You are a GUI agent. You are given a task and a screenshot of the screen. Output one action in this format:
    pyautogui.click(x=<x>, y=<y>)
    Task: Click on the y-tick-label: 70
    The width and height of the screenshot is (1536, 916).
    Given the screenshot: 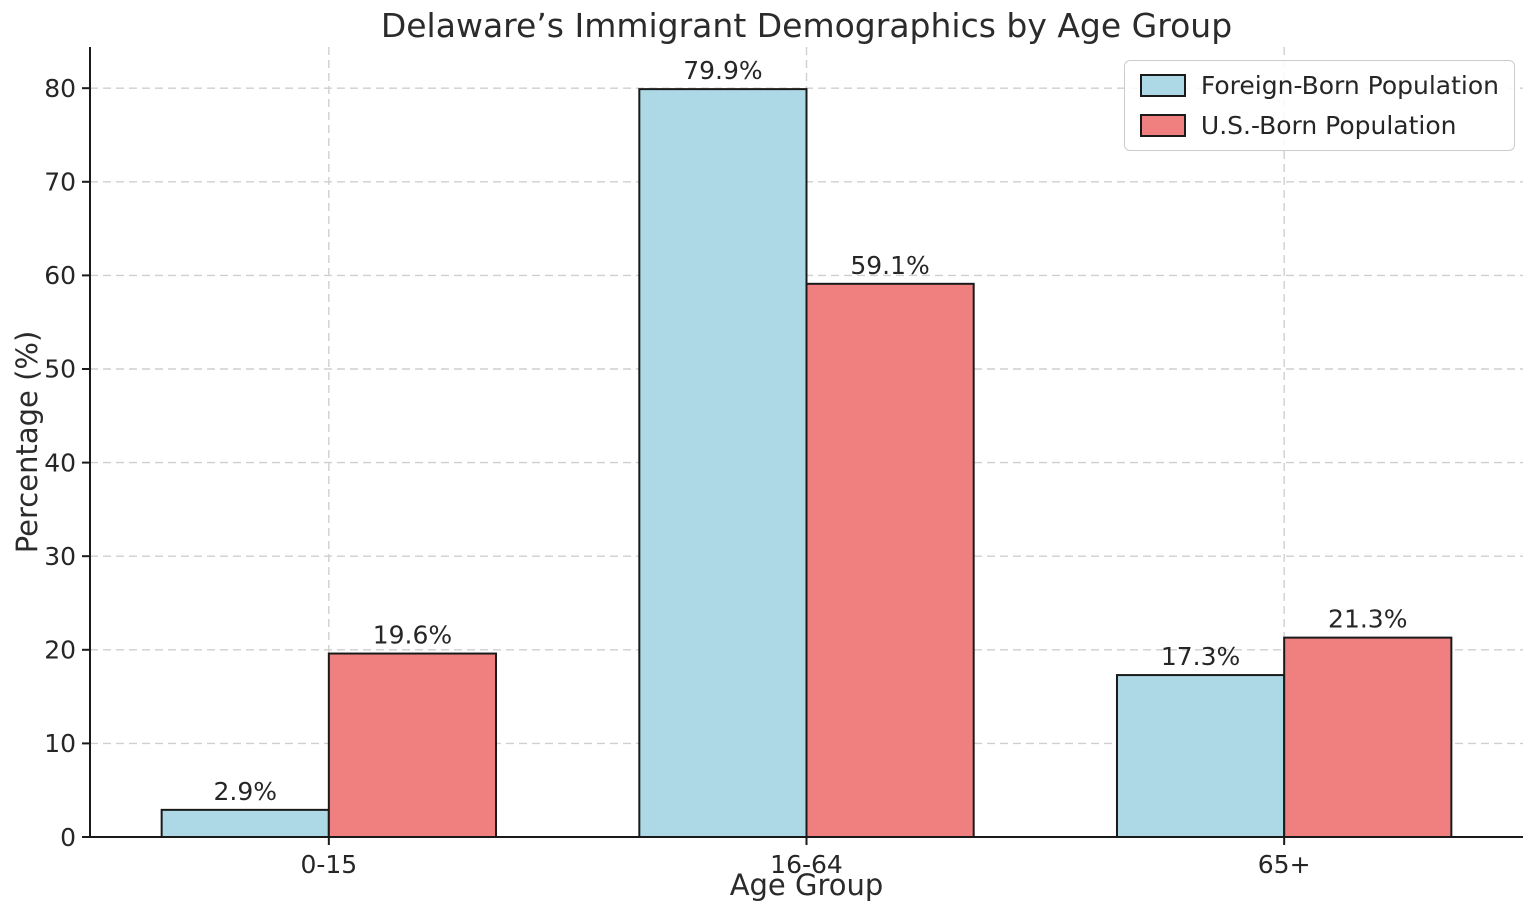 What is the action you would take?
    pyautogui.click(x=60, y=182)
    